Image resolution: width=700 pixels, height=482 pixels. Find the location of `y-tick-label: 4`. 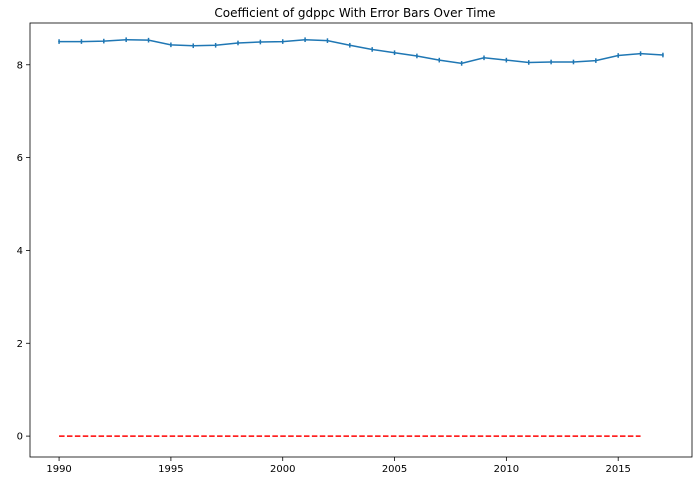

y-tick-label: 4 is located at coordinates (20, 251).